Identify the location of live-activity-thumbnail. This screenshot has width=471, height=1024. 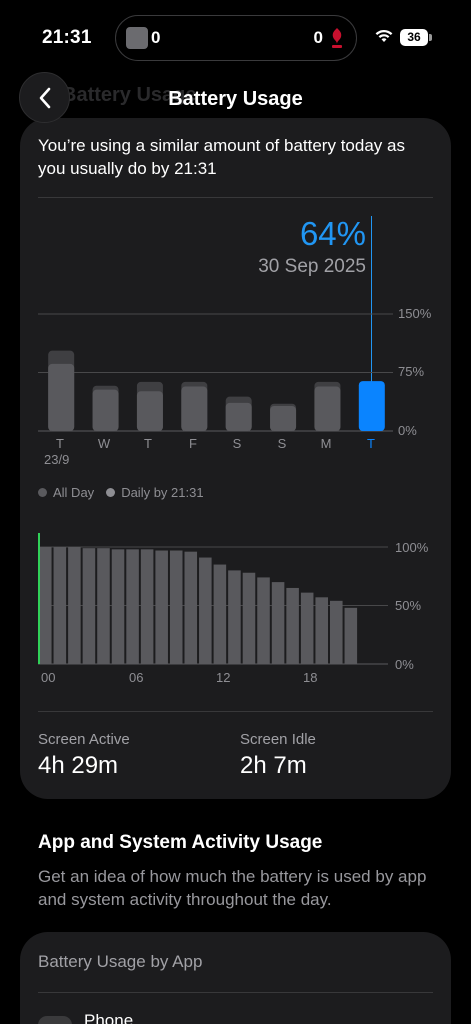
(137, 38).